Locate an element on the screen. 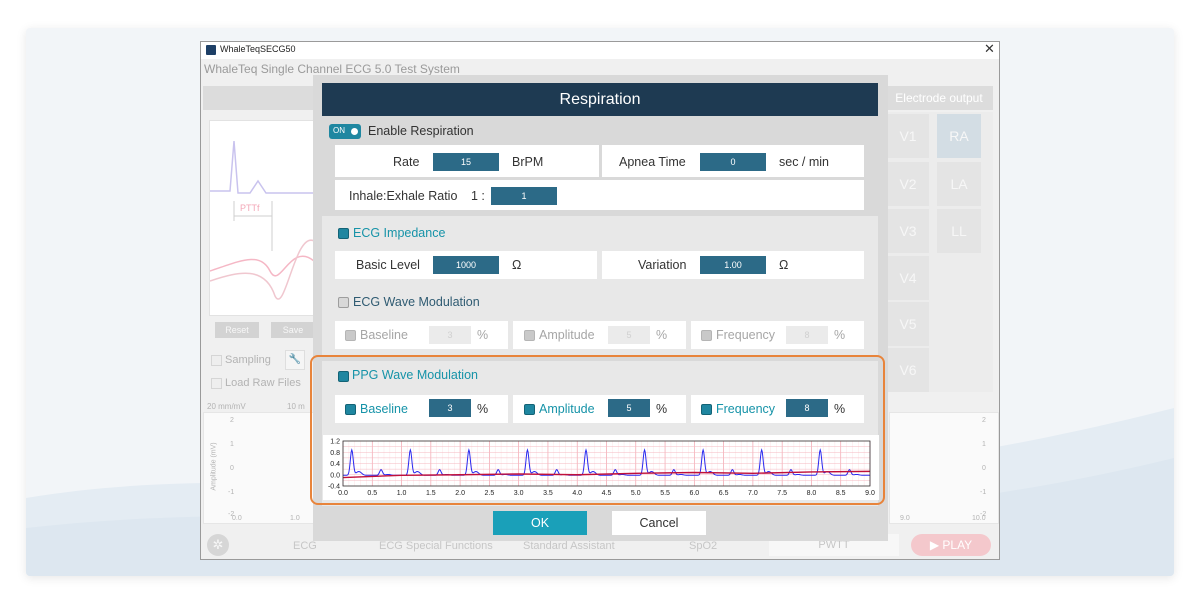 Image resolution: width=1200 pixels, height=600 pixels. dialog-title: Respiration is located at coordinates (600, 99).